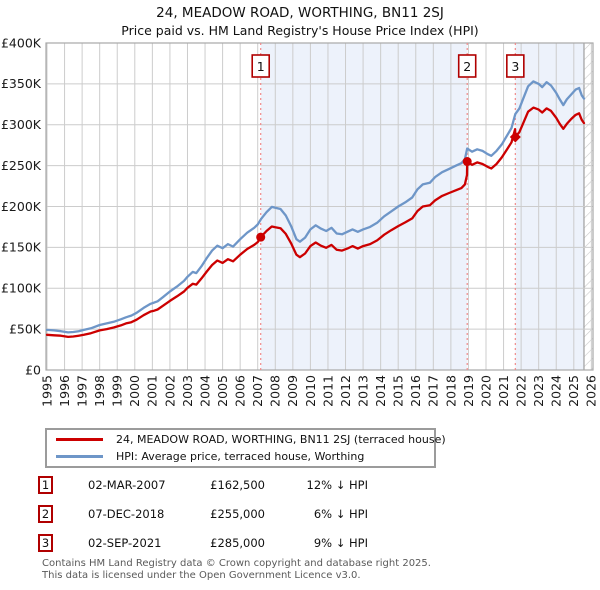  Describe the element at coordinates (187, 391) in the screenshot. I see `x-tick-label: 2003` at that location.